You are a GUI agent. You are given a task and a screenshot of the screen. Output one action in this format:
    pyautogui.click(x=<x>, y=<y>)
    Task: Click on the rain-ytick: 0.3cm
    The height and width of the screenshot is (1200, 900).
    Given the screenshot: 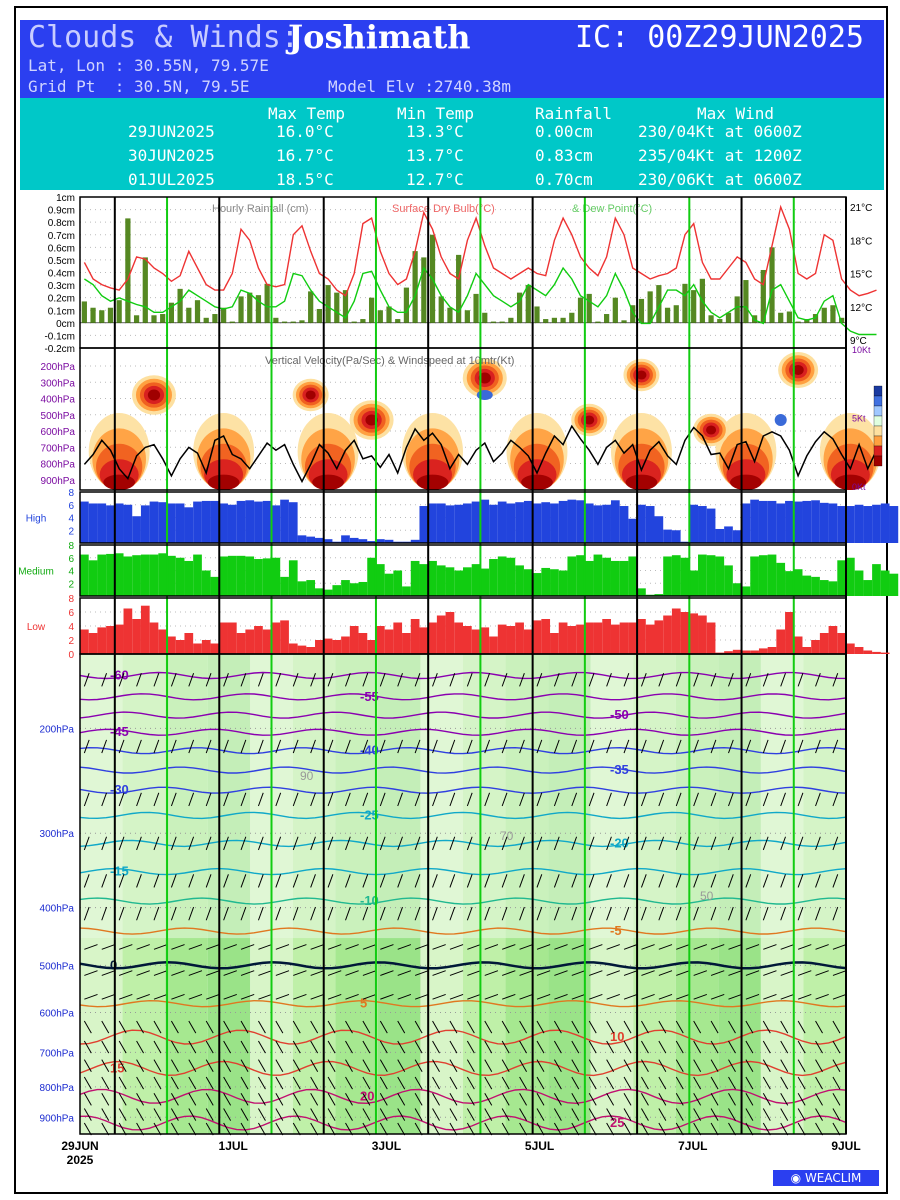 What is the action you would take?
    pyautogui.click(x=61, y=286)
    